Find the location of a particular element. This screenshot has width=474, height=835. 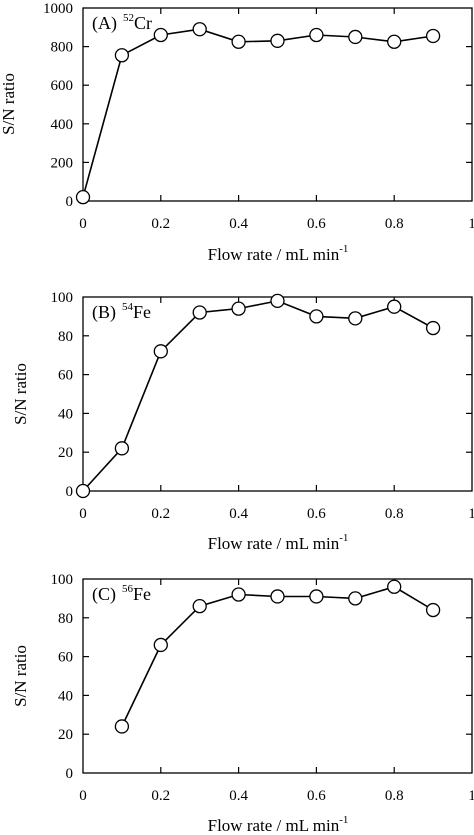

panel-label: (B) 54Fe is located at coordinates (121, 312).